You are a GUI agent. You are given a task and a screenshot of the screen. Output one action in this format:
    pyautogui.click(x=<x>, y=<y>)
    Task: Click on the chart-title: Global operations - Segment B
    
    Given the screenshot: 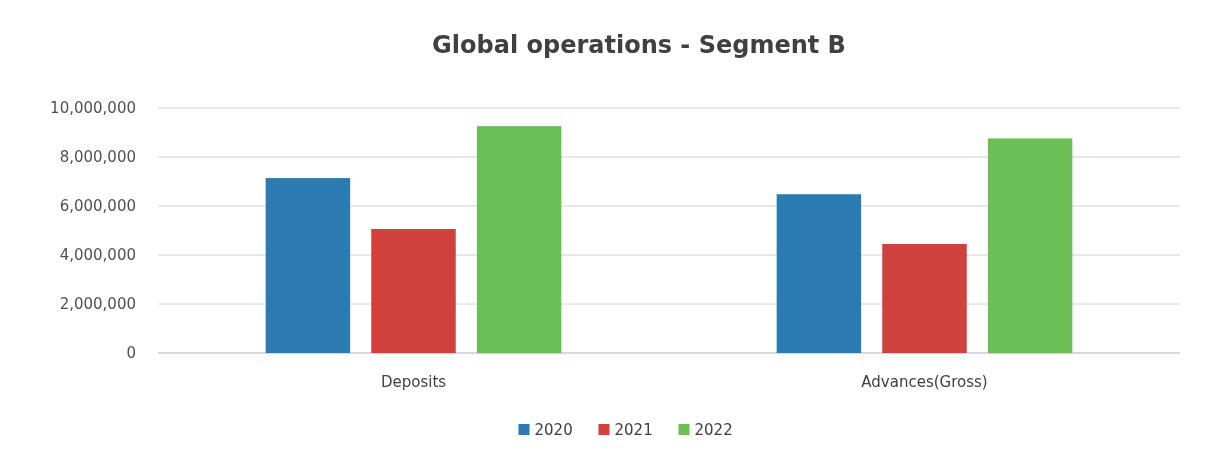 What is the action you would take?
    pyautogui.click(x=639, y=45)
    